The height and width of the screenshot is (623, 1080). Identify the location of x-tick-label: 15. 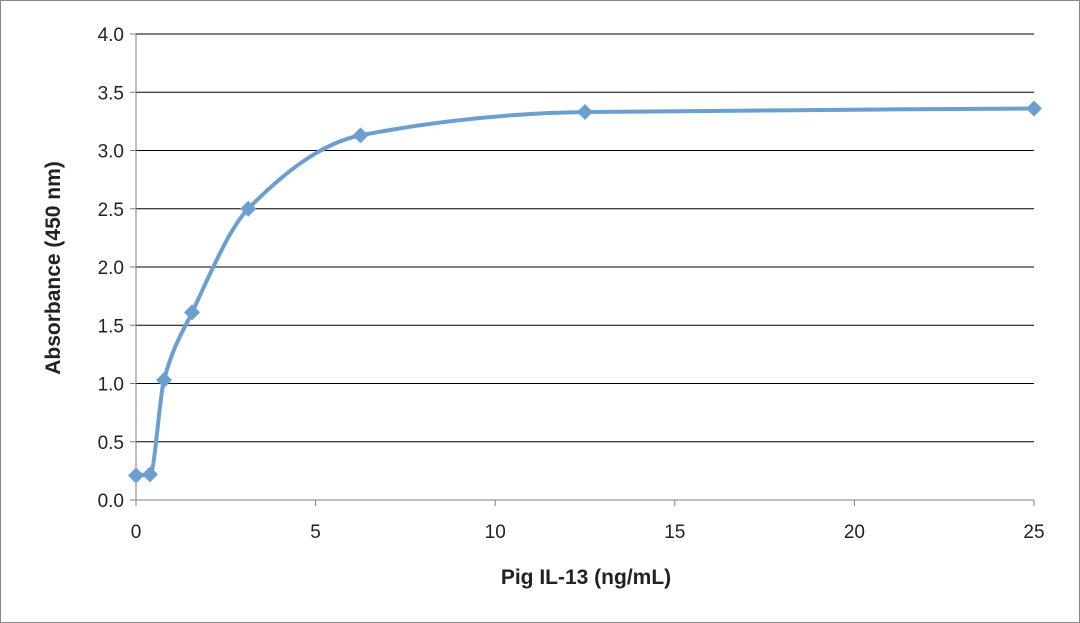
(674, 532).